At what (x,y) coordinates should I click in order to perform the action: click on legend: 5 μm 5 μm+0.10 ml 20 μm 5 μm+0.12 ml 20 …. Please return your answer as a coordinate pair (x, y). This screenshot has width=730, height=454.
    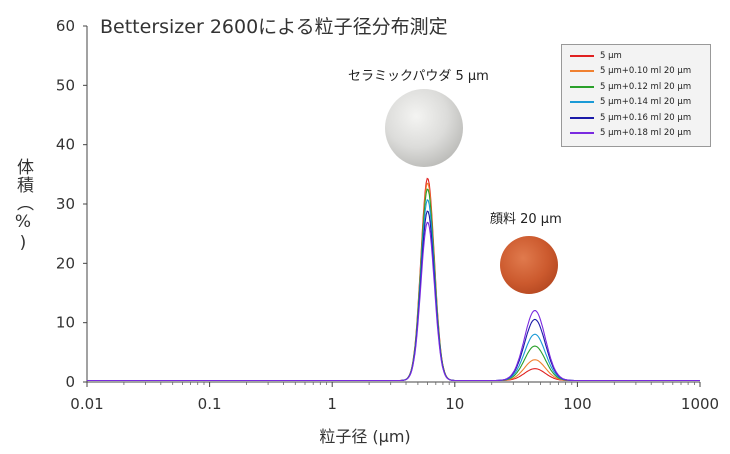
    Looking at the image, I should click on (636, 95).